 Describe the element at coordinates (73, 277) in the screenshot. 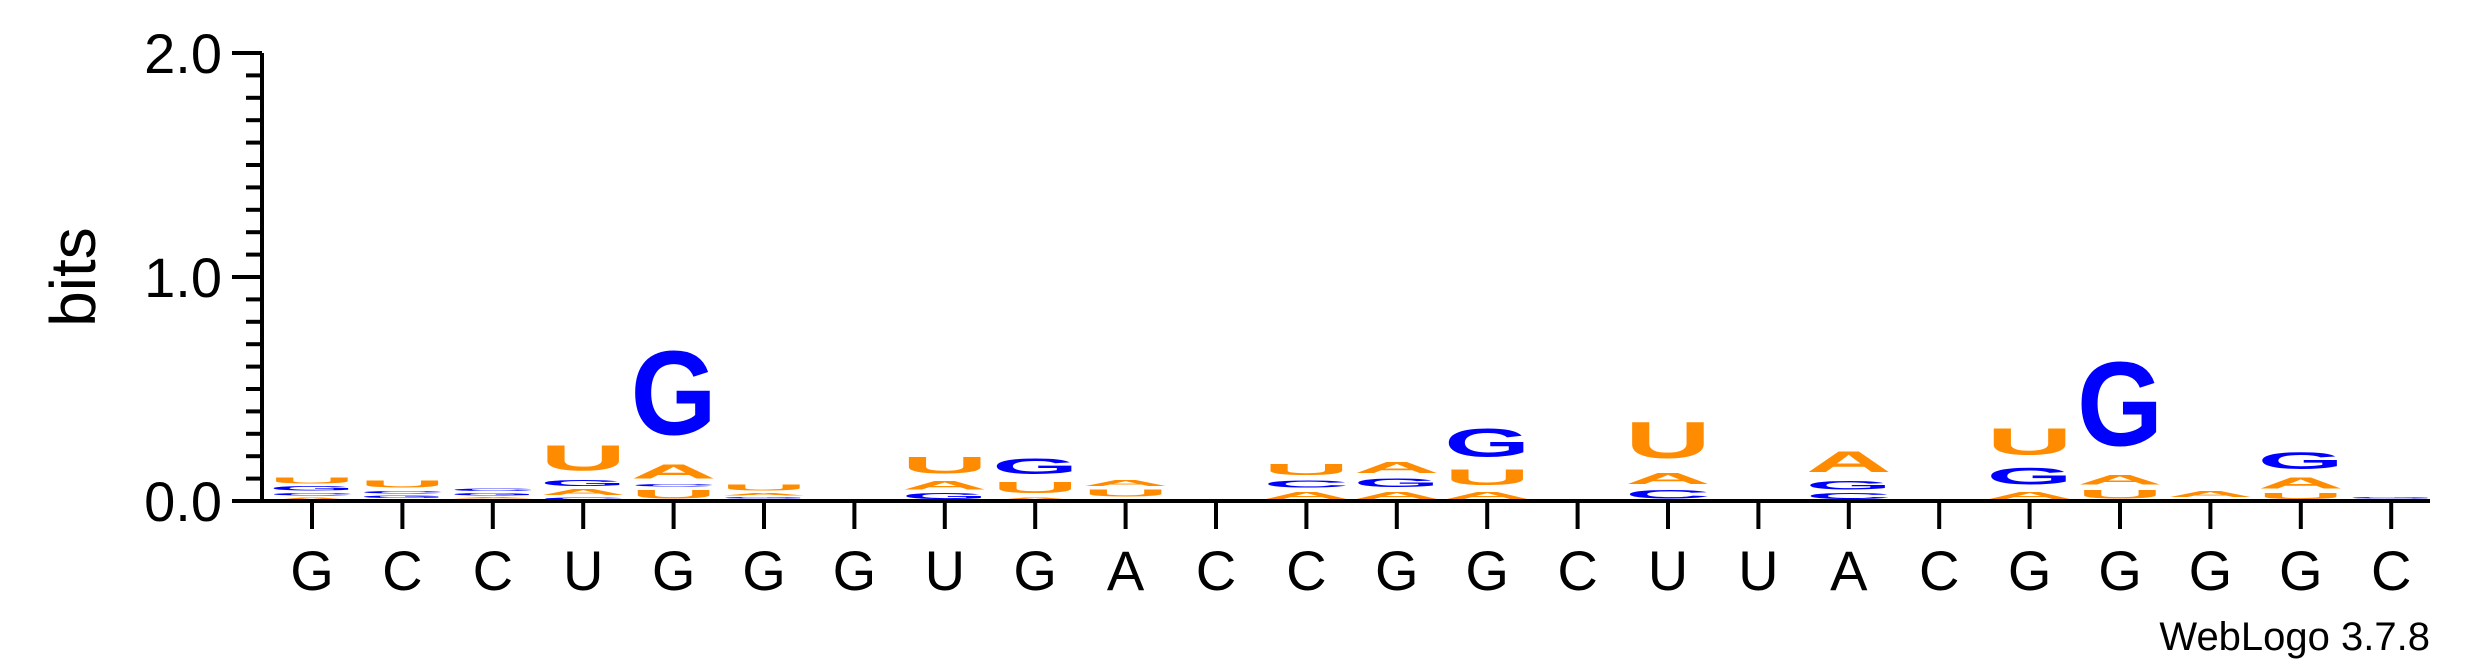

I see `y-axis-label: bits` at that location.